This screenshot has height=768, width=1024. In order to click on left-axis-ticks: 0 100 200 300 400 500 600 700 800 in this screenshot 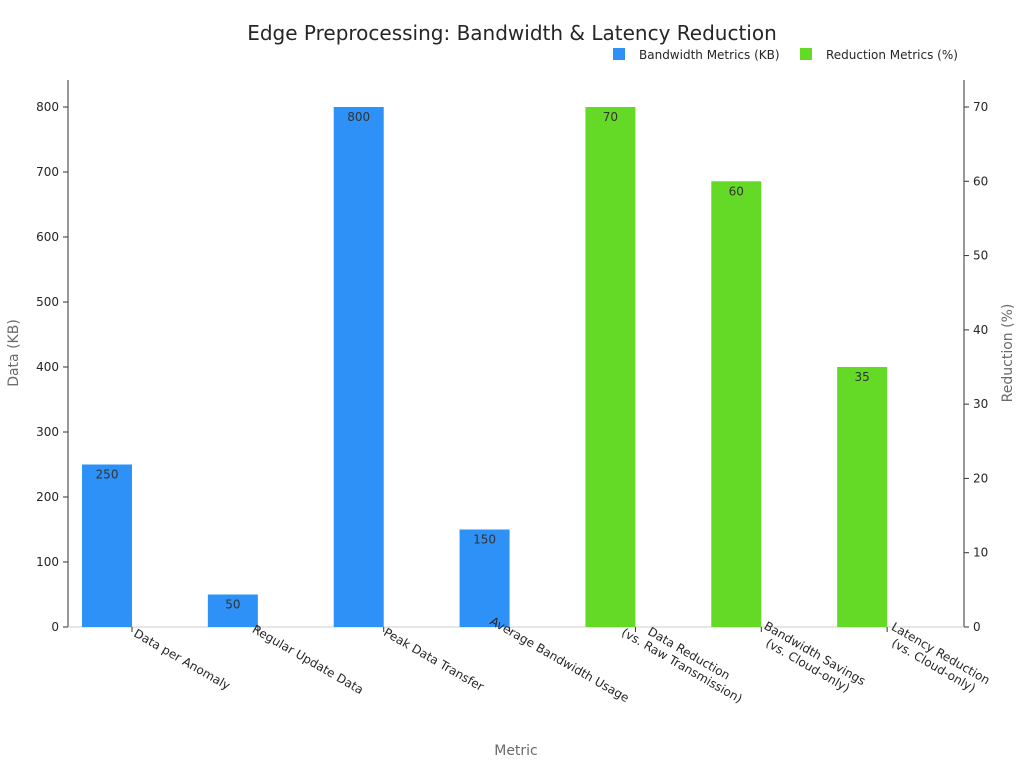, I will do `click(52, 367)`.